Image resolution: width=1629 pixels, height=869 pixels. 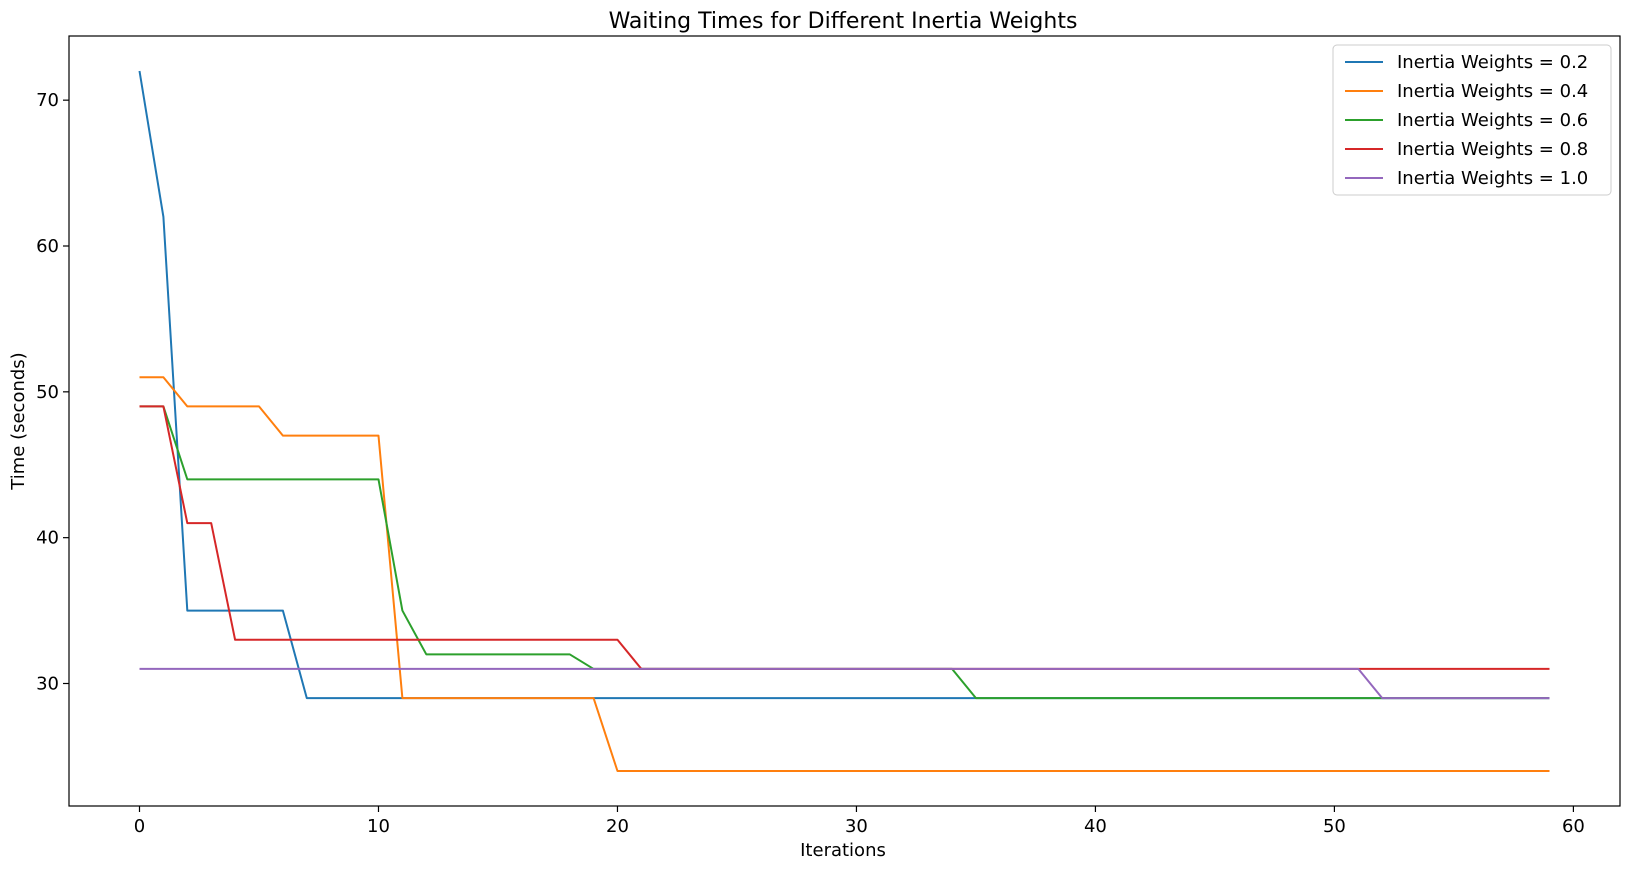 What do you see at coordinates (617, 826) in the screenshot?
I see `x-tick-label: 20` at bounding box center [617, 826].